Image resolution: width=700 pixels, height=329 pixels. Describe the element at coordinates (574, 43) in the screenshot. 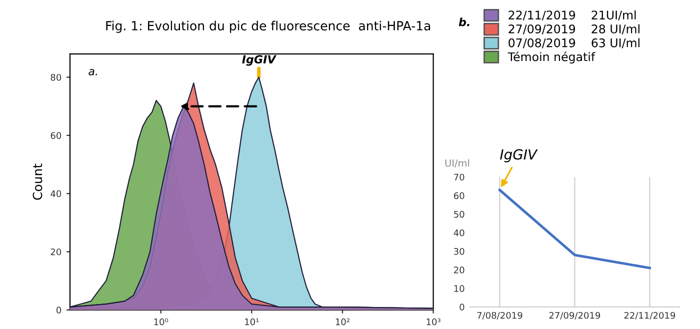

I see `legend-label: 07/08/2019 63 UI/ml` at that location.